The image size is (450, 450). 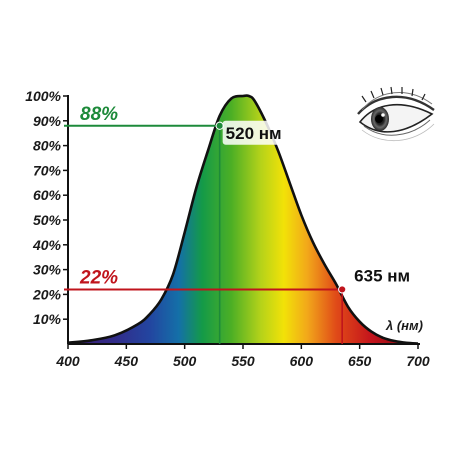 I want to click on x-tick-label: 400, so click(x=67, y=361).